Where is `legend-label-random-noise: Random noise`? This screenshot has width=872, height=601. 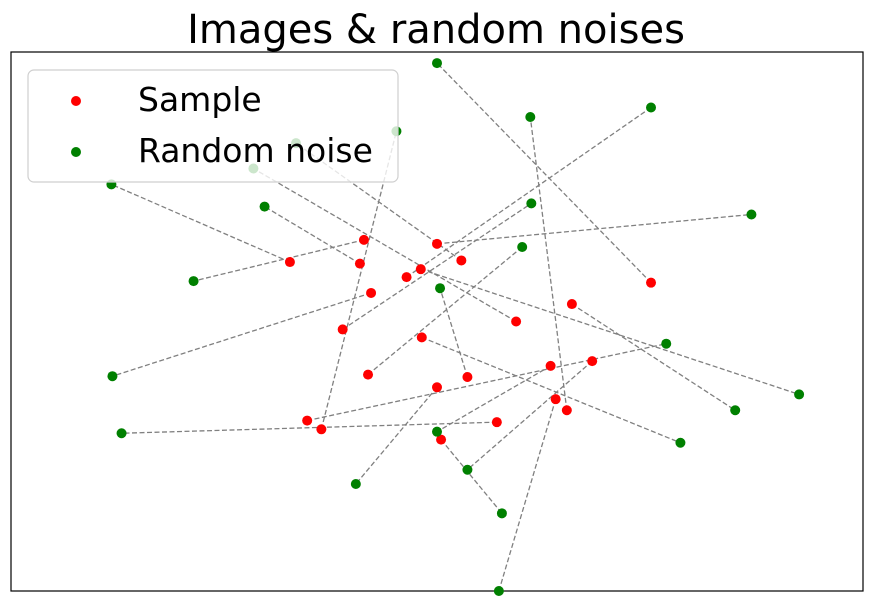 legend-label-random-noise: Random noise is located at coordinates (255, 150).